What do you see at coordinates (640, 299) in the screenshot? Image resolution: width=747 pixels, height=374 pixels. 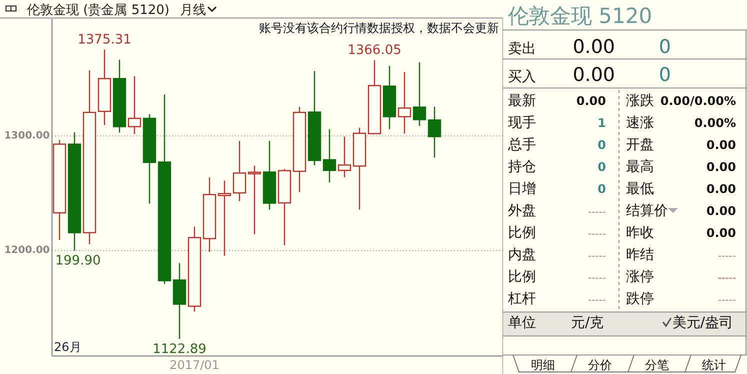 I see `text: 跌停` at bounding box center [640, 299].